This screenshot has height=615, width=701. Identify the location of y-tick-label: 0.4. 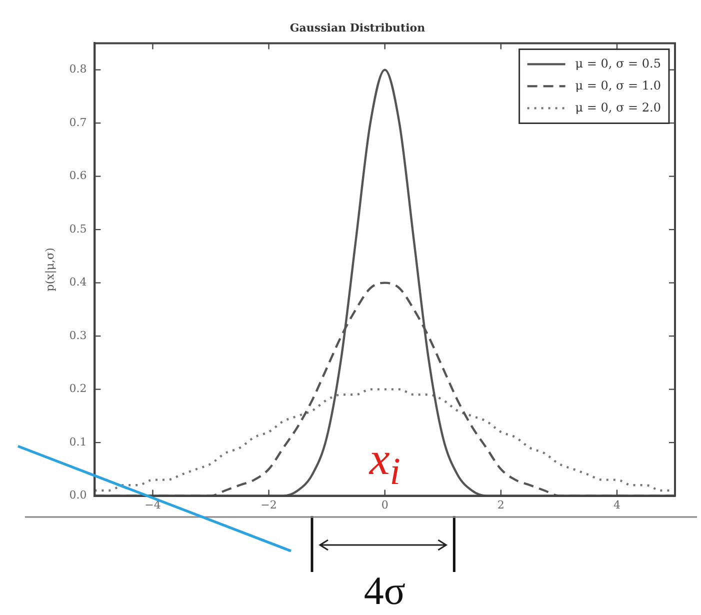
(78, 282).